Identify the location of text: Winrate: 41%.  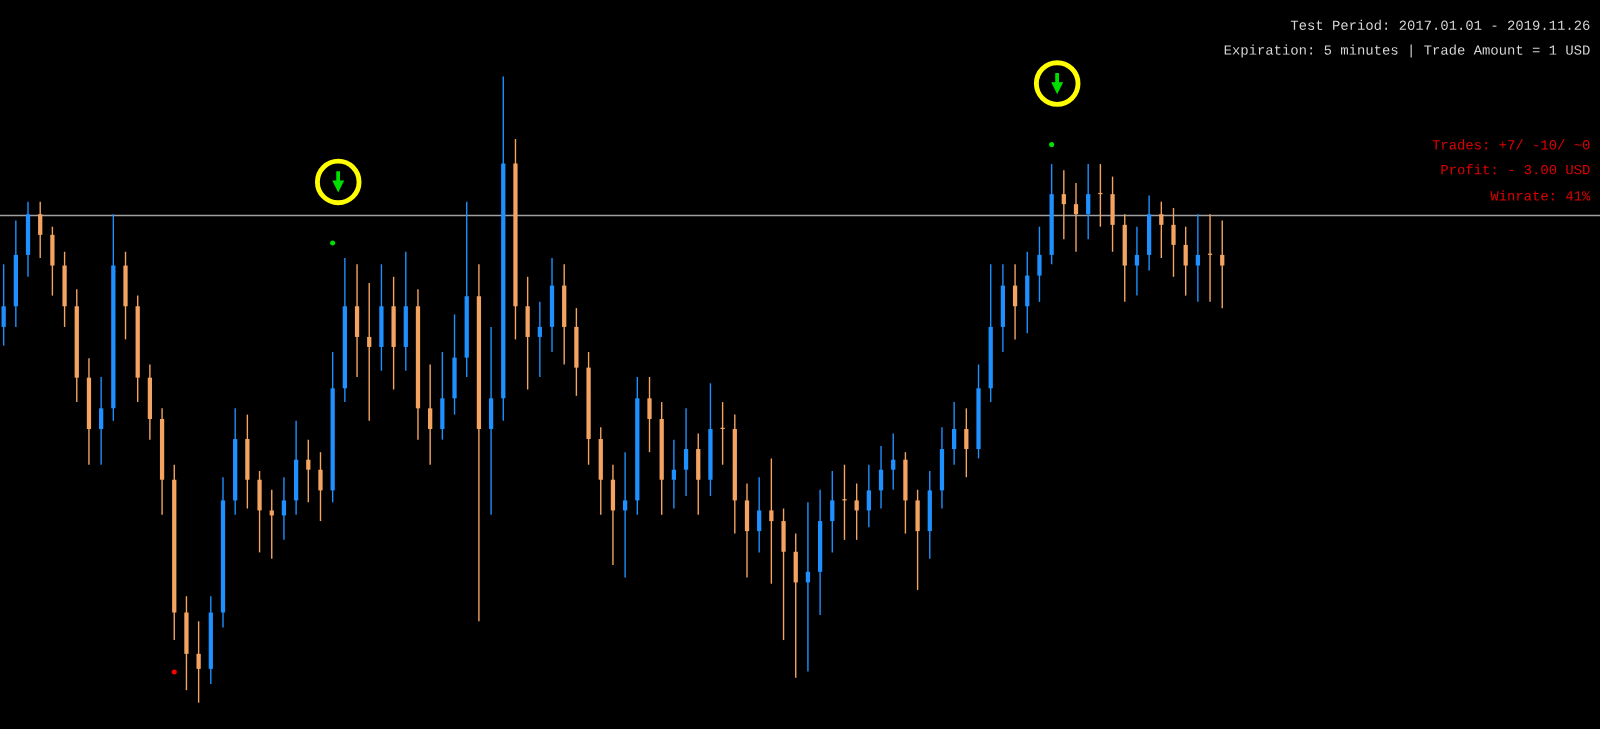
(1540, 195).